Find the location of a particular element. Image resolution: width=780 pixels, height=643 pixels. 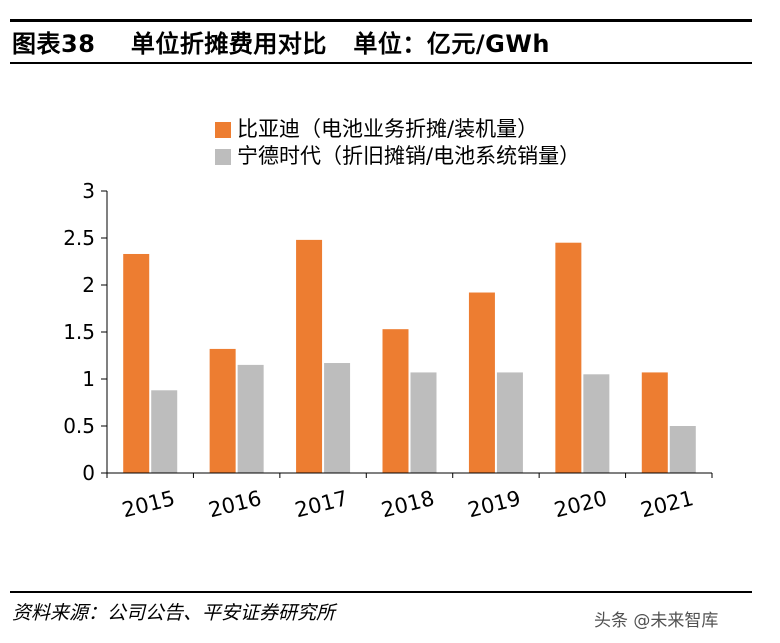

legend-item-catl: 宁德时代（折旧摊销/电池系统销量） is located at coordinates (397, 156).